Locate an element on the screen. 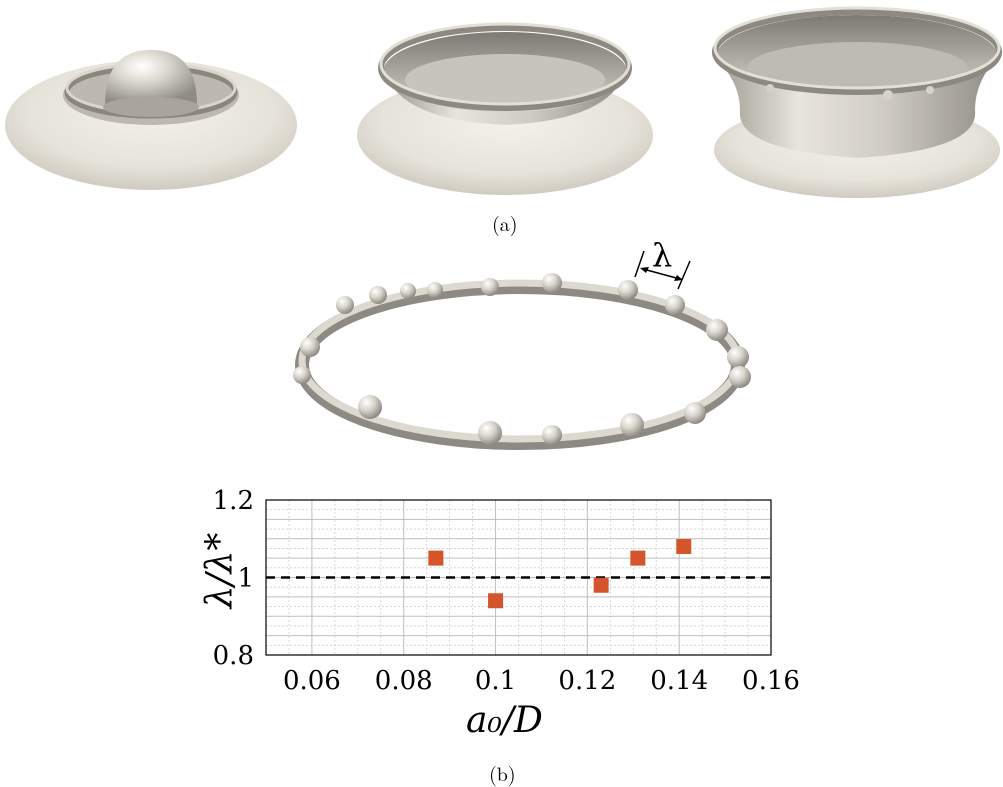  y-axis-label: λ/λ* is located at coordinates (220, 571).